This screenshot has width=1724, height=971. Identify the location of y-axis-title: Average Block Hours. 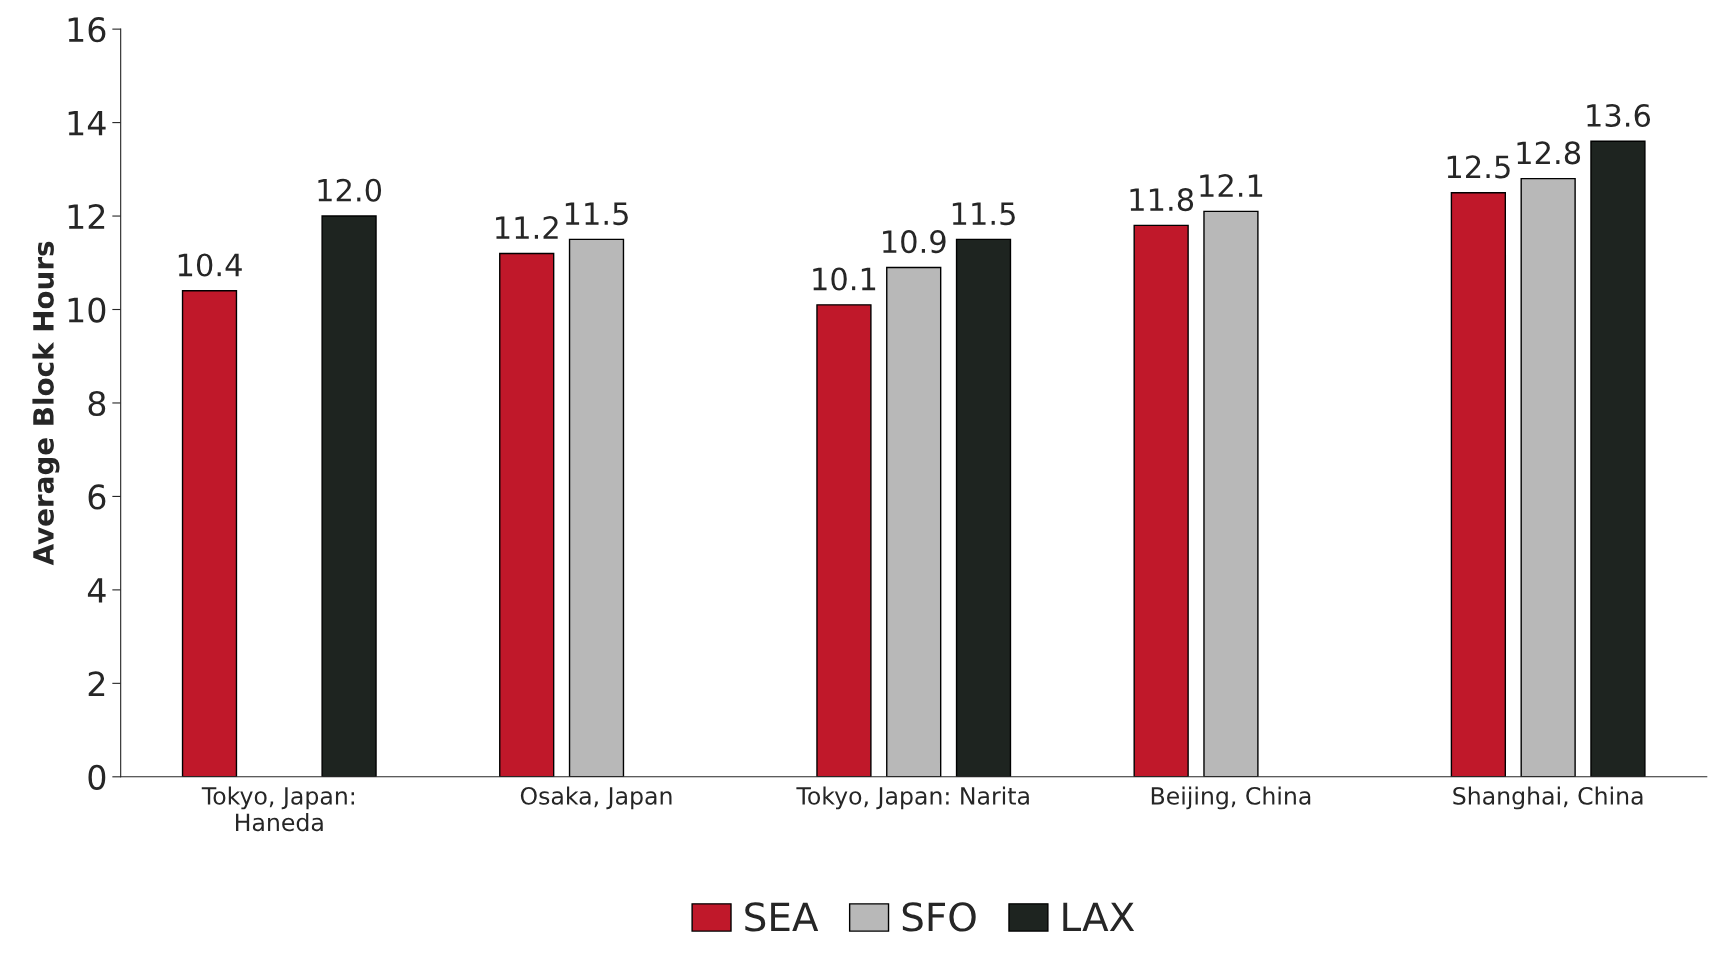
(46, 403).